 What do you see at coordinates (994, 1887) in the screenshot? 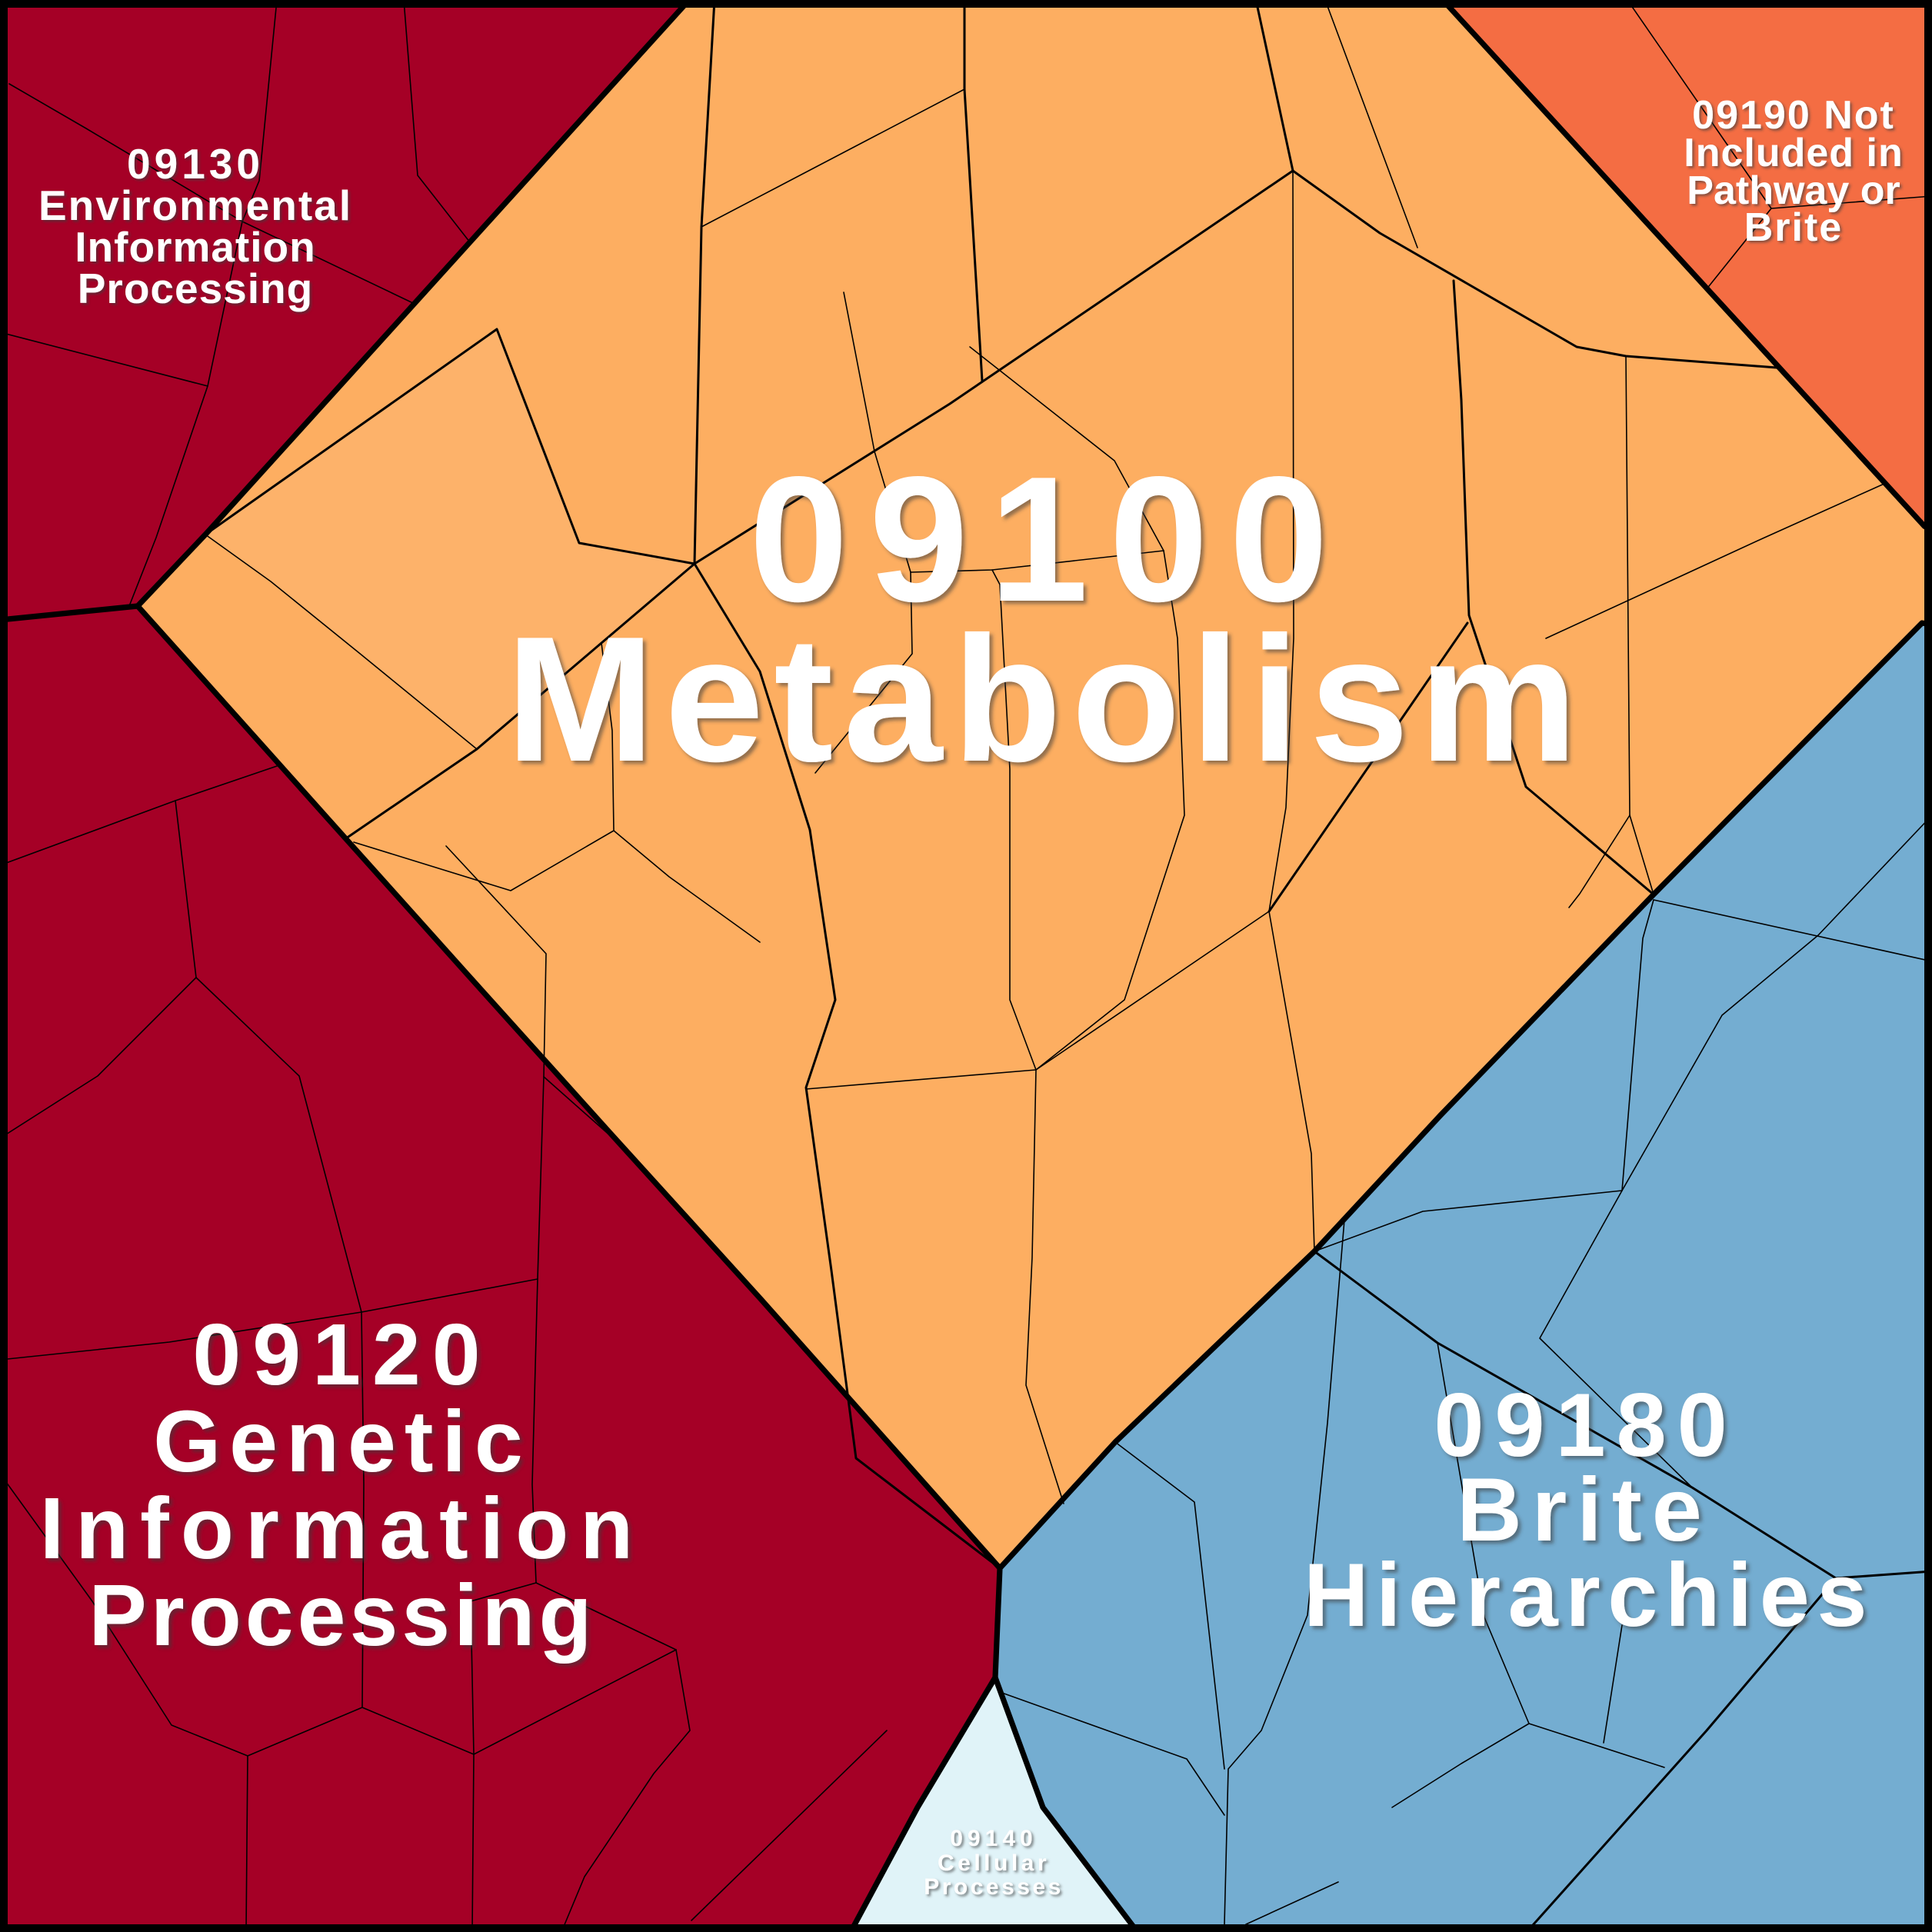
I see `svg-text: Processes` at bounding box center [994, 1887].